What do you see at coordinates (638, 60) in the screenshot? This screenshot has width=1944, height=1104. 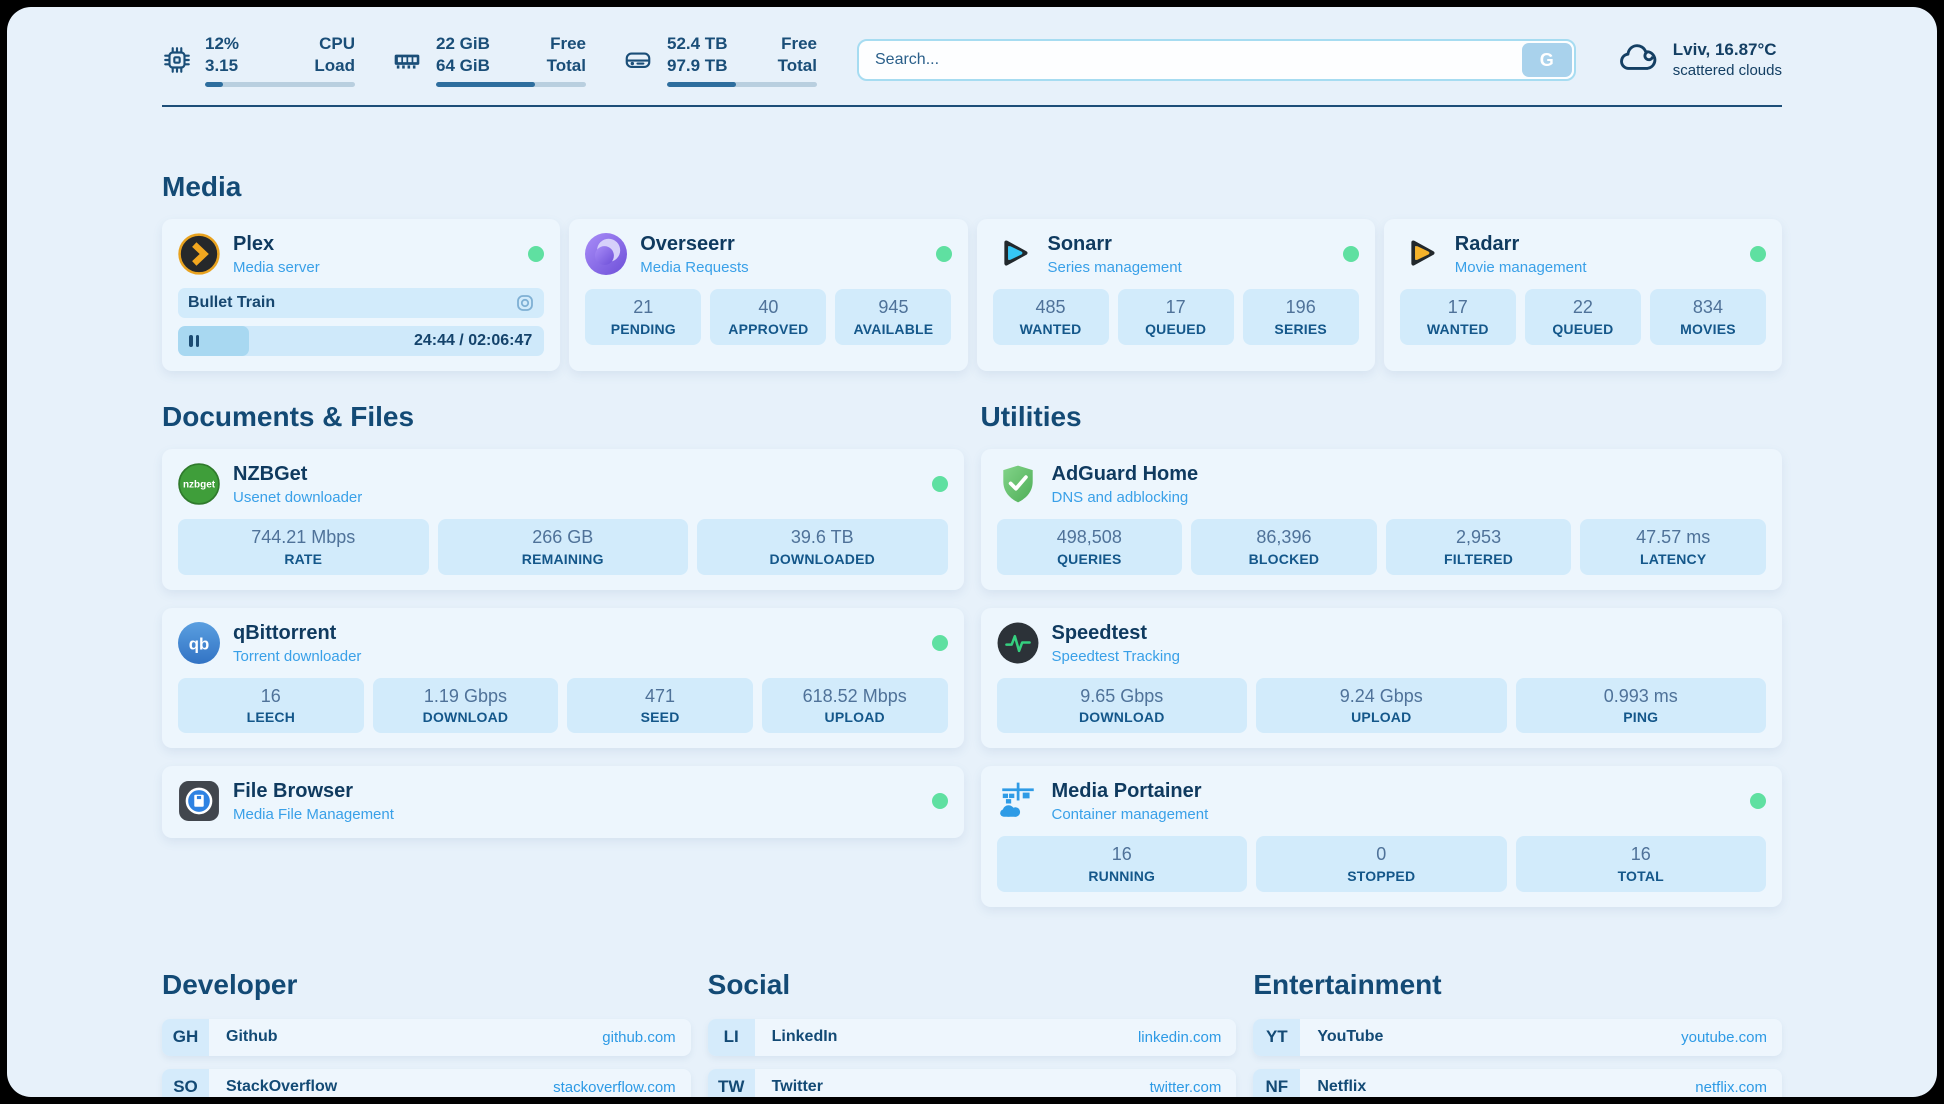 I see `disk-icon` at bounding box center [638, 60].